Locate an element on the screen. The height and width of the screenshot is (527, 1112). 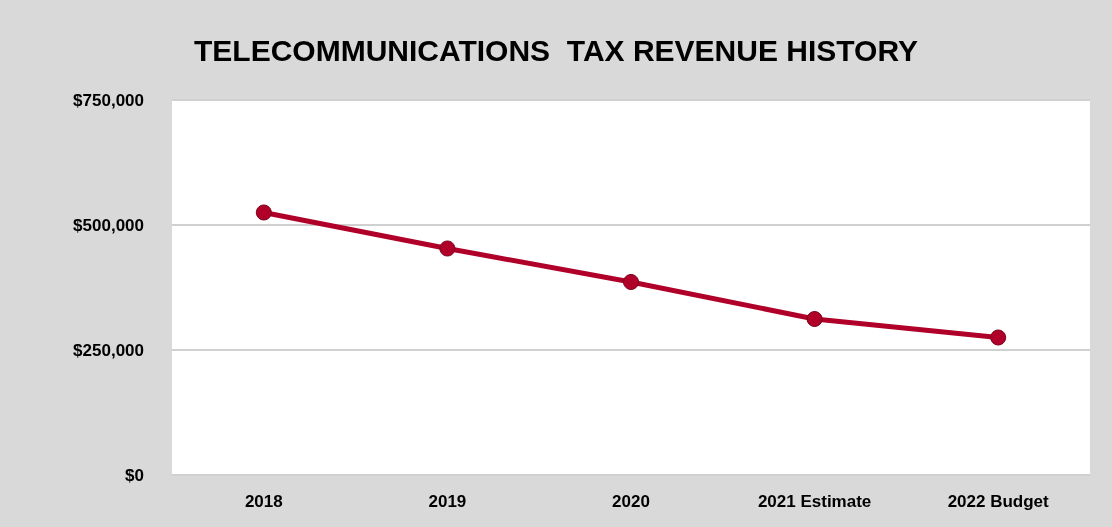
x-tick-label: 2022 Budget is located at coordinates (998, 501).